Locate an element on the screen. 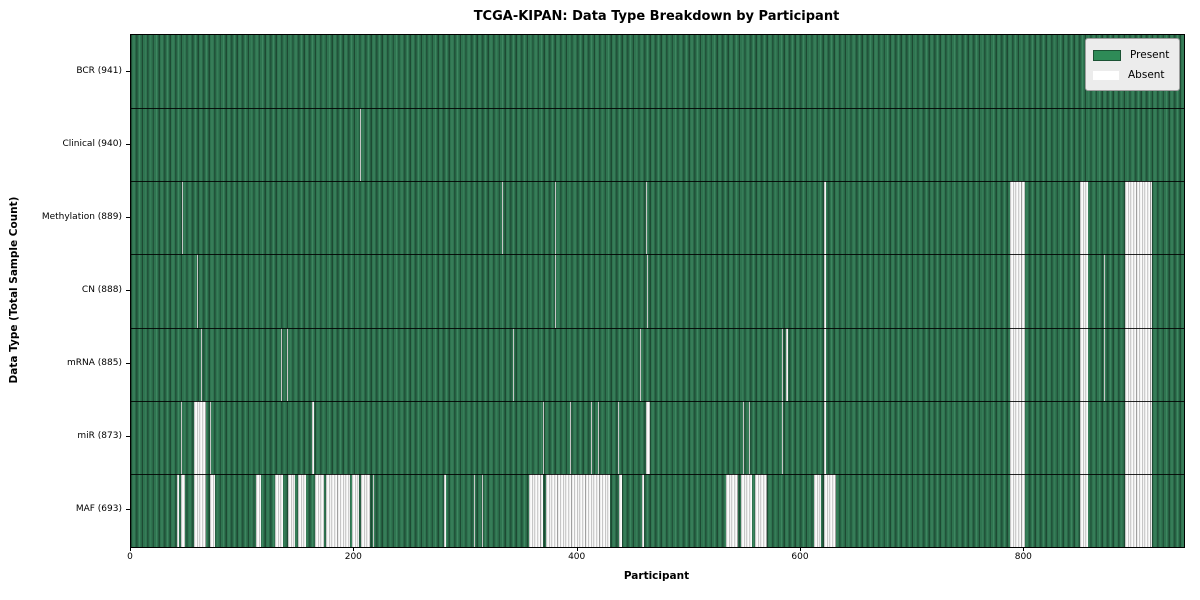 This screenshot has width=1200, height=600. heatmap-row-bcr is located at coordinates (657, 72).